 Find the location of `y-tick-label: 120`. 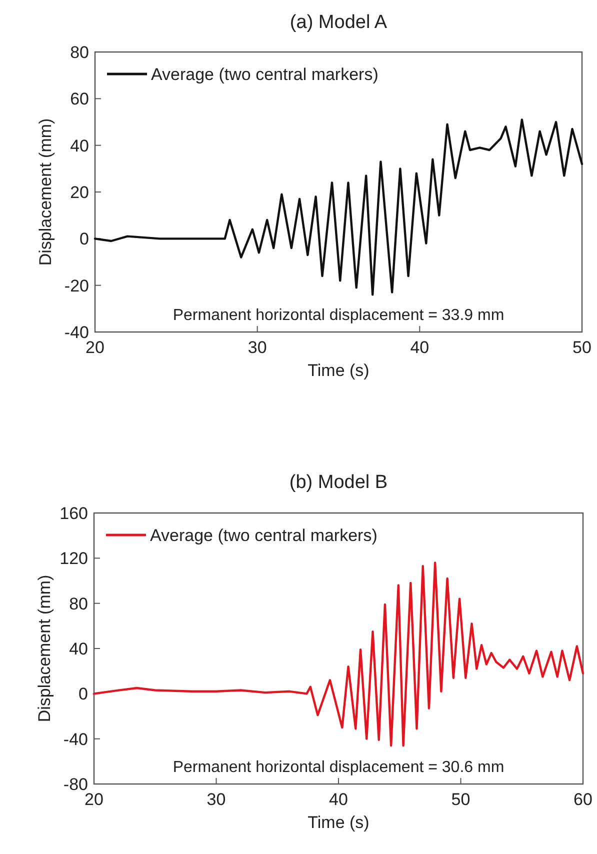

y-tick-label: 120 is located at coordinates (74, 558).